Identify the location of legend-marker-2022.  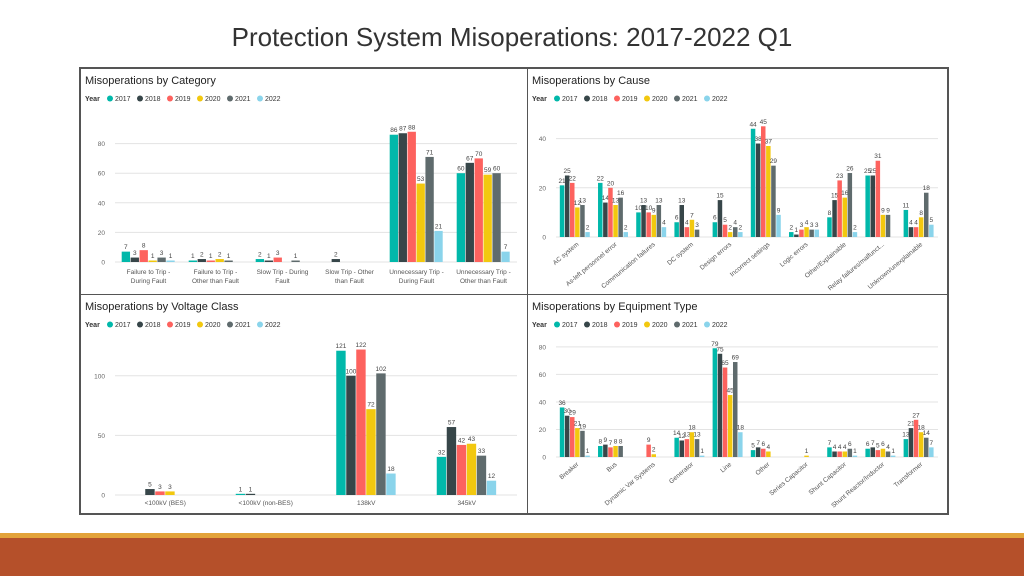
(260, 98).